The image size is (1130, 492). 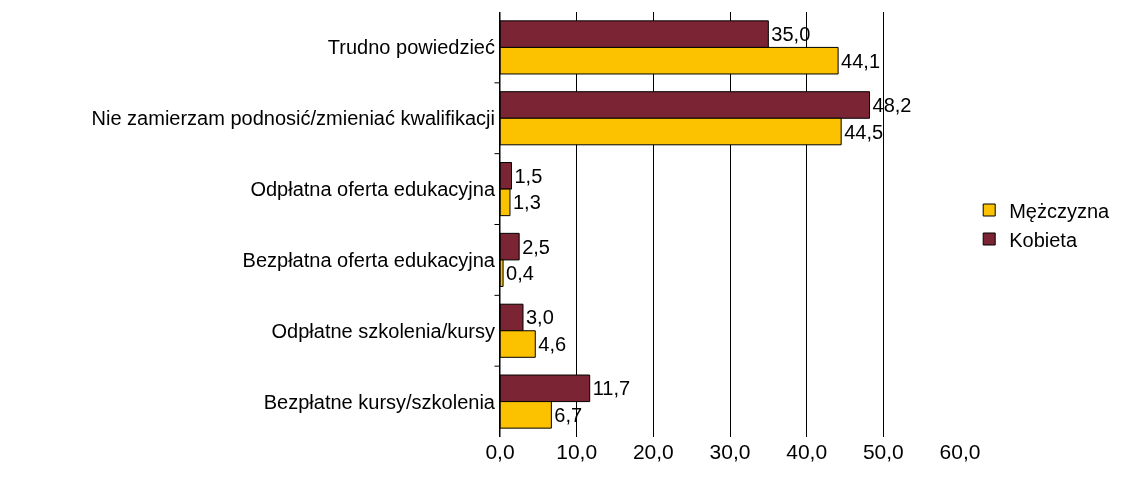 I want to click on data-label: 44,5, so click(x=864, y=131).